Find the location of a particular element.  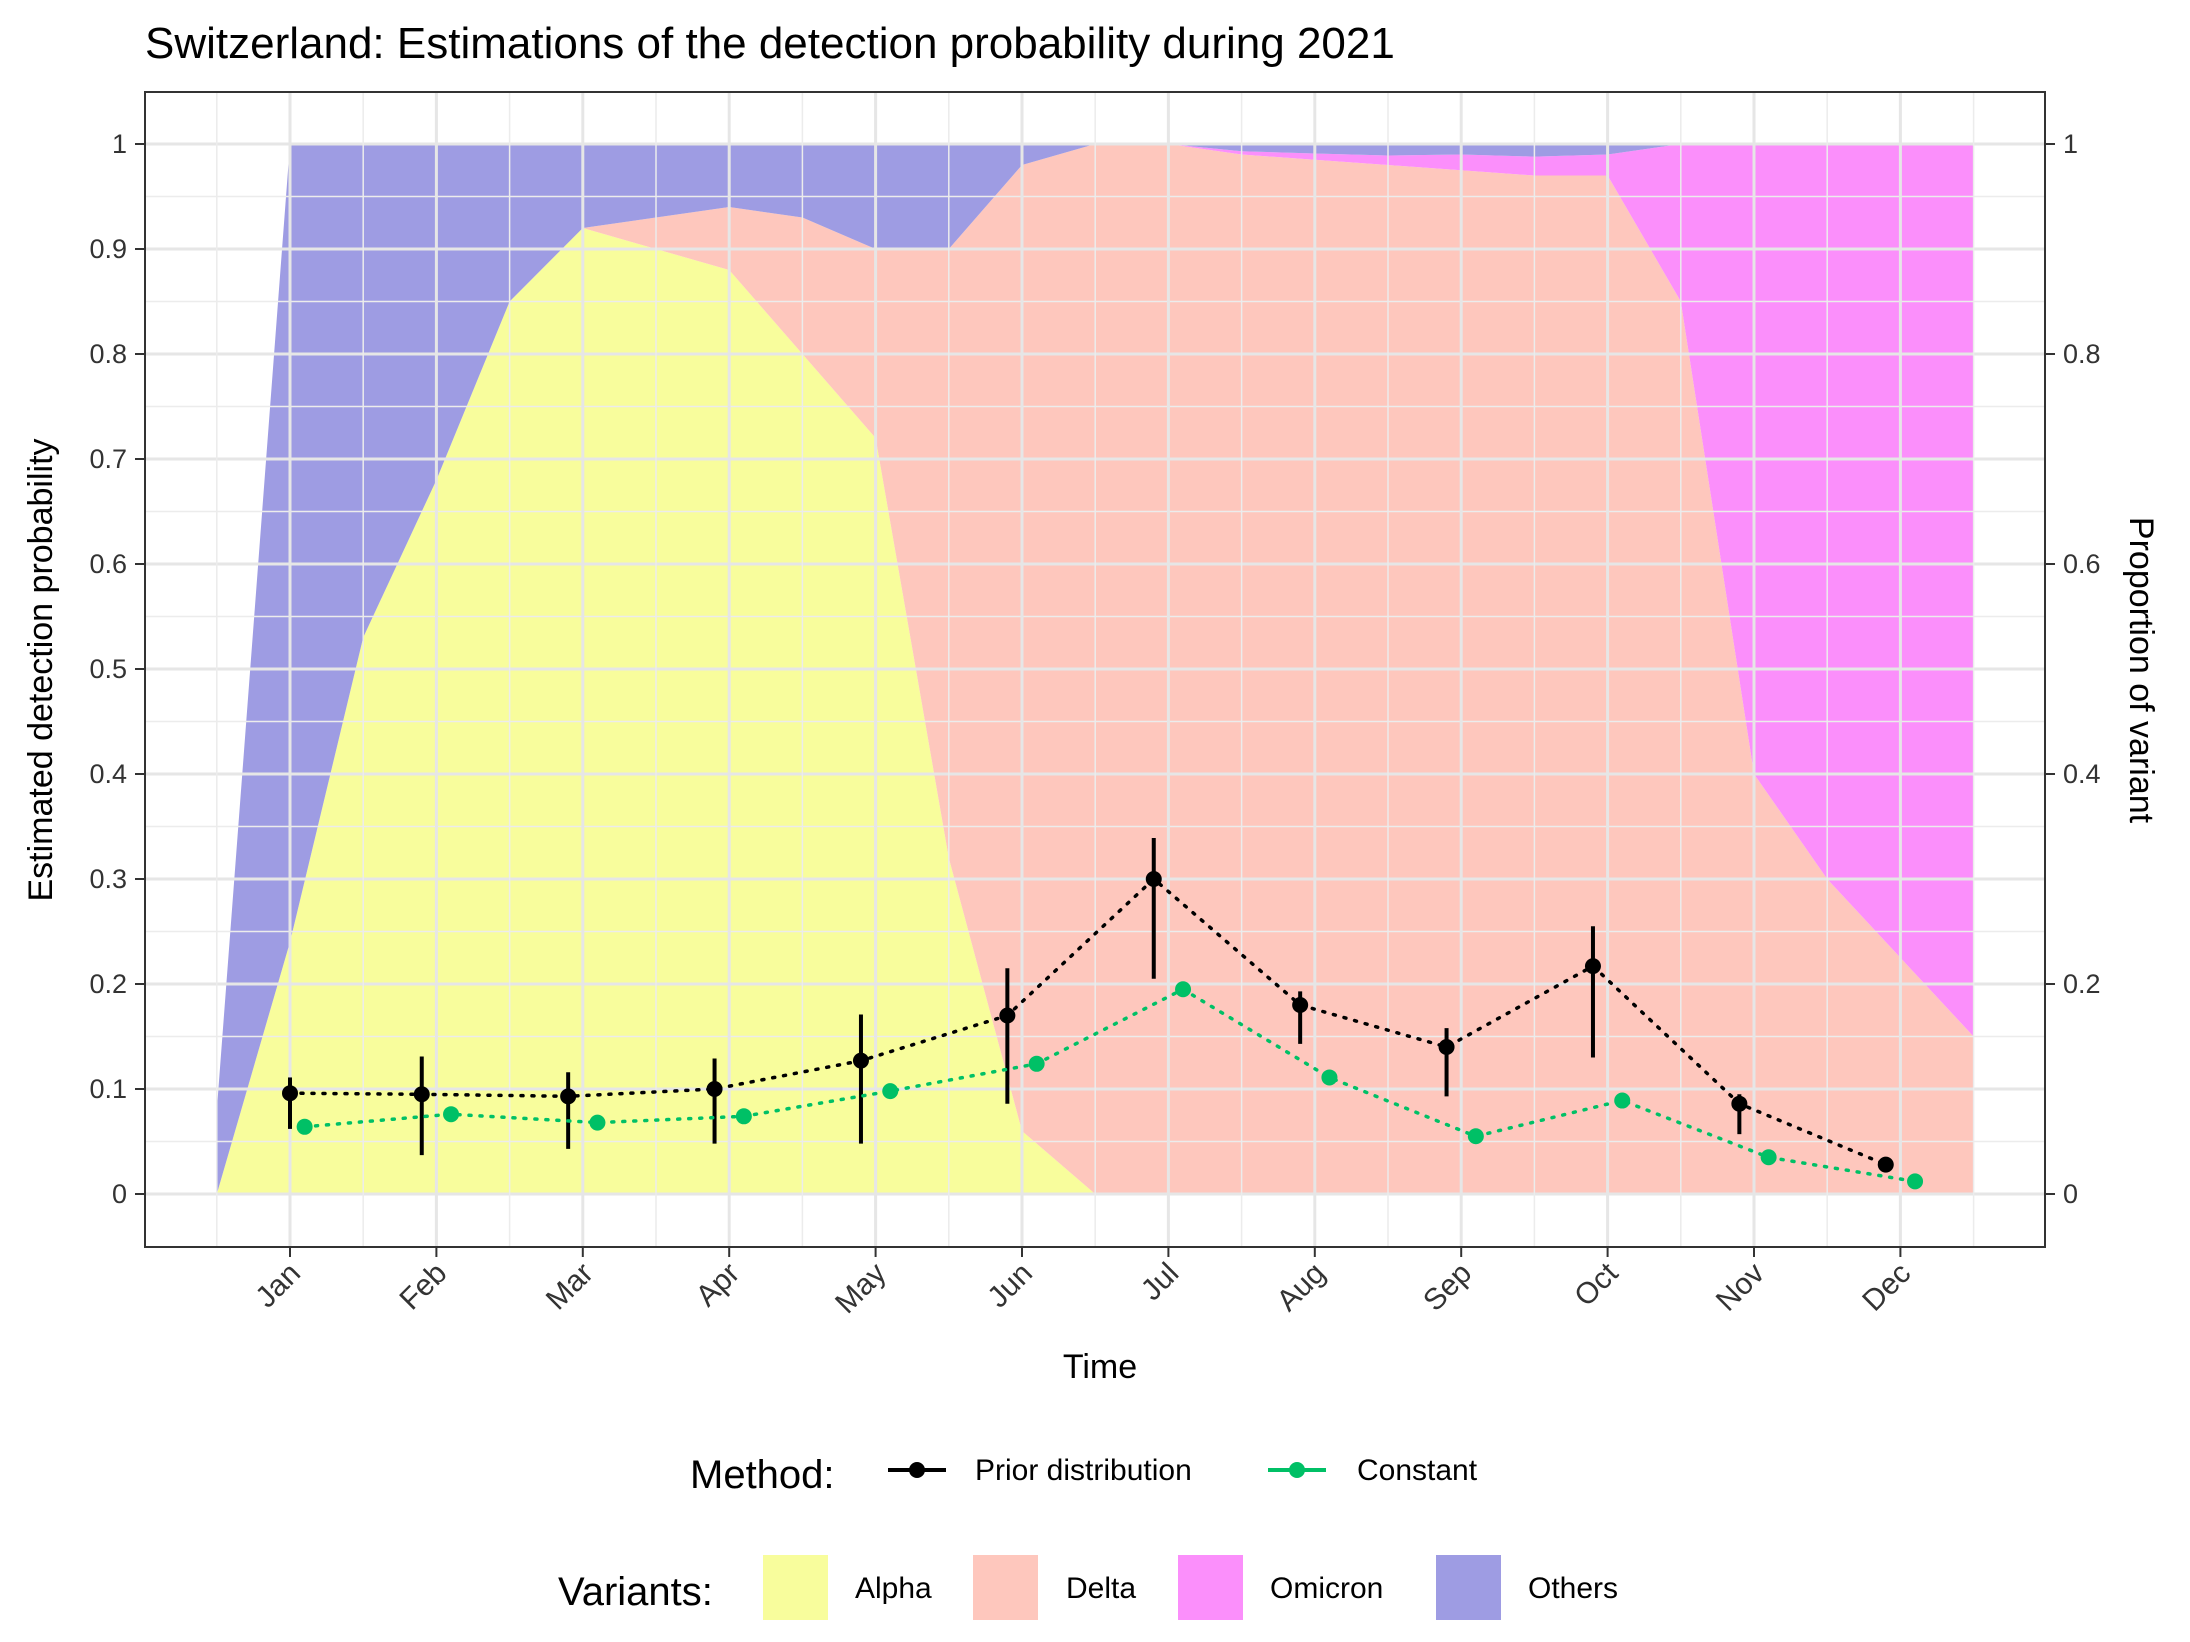

x-tick-label: Nov is located at coordinates (1740, 1287).